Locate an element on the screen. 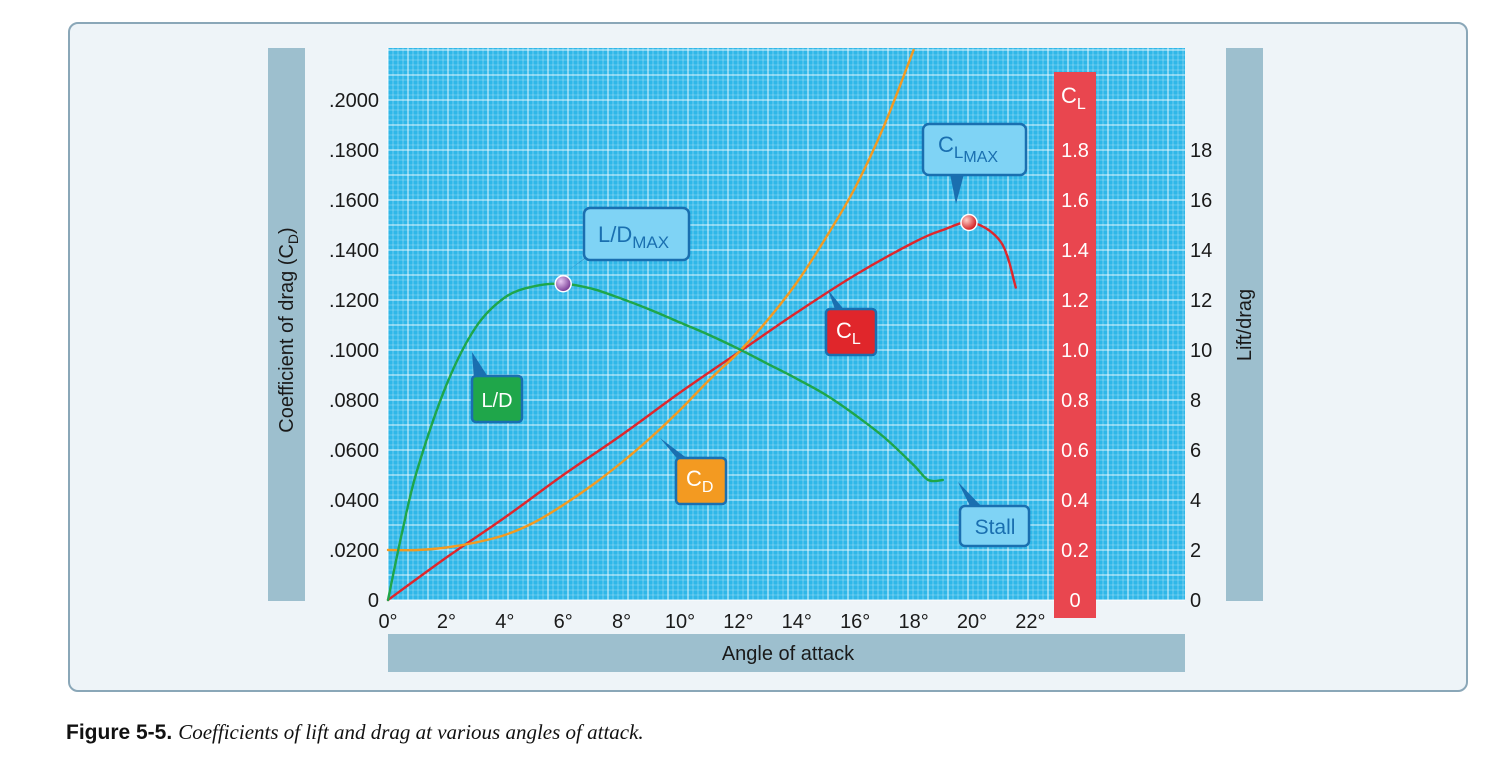 Image resolution: width=1486 pixels, height=758 pixels. x-tick-label: 0° is located at coordinates (387, 622).